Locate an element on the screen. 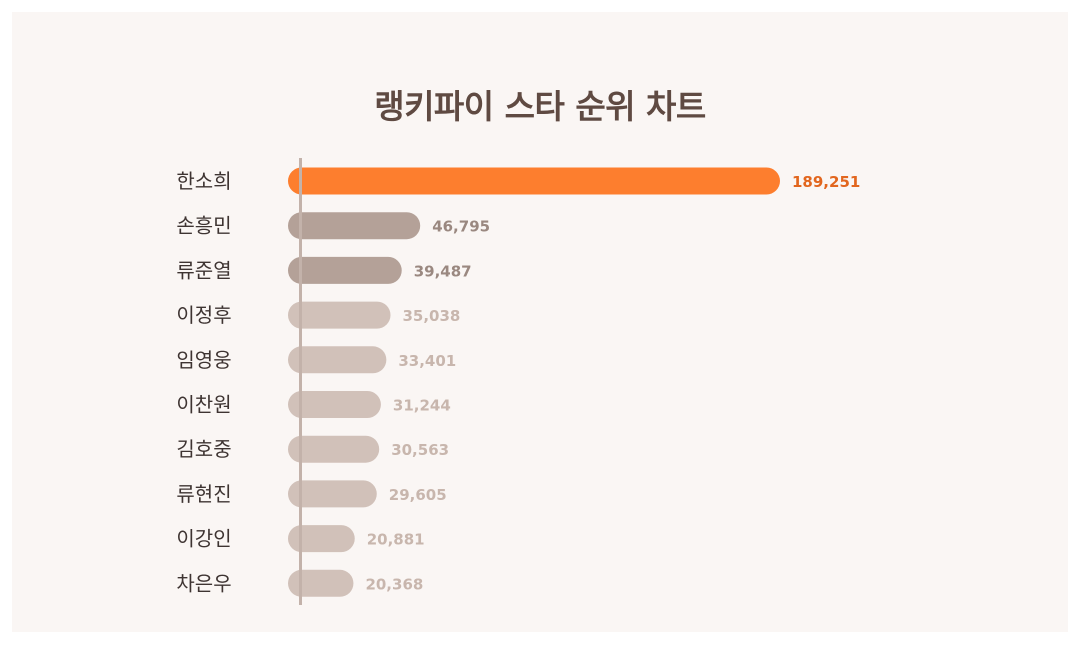 The height and width of the screenshot is (648, 1080). category-label: 김호중 is located at coordinates (203, 449).